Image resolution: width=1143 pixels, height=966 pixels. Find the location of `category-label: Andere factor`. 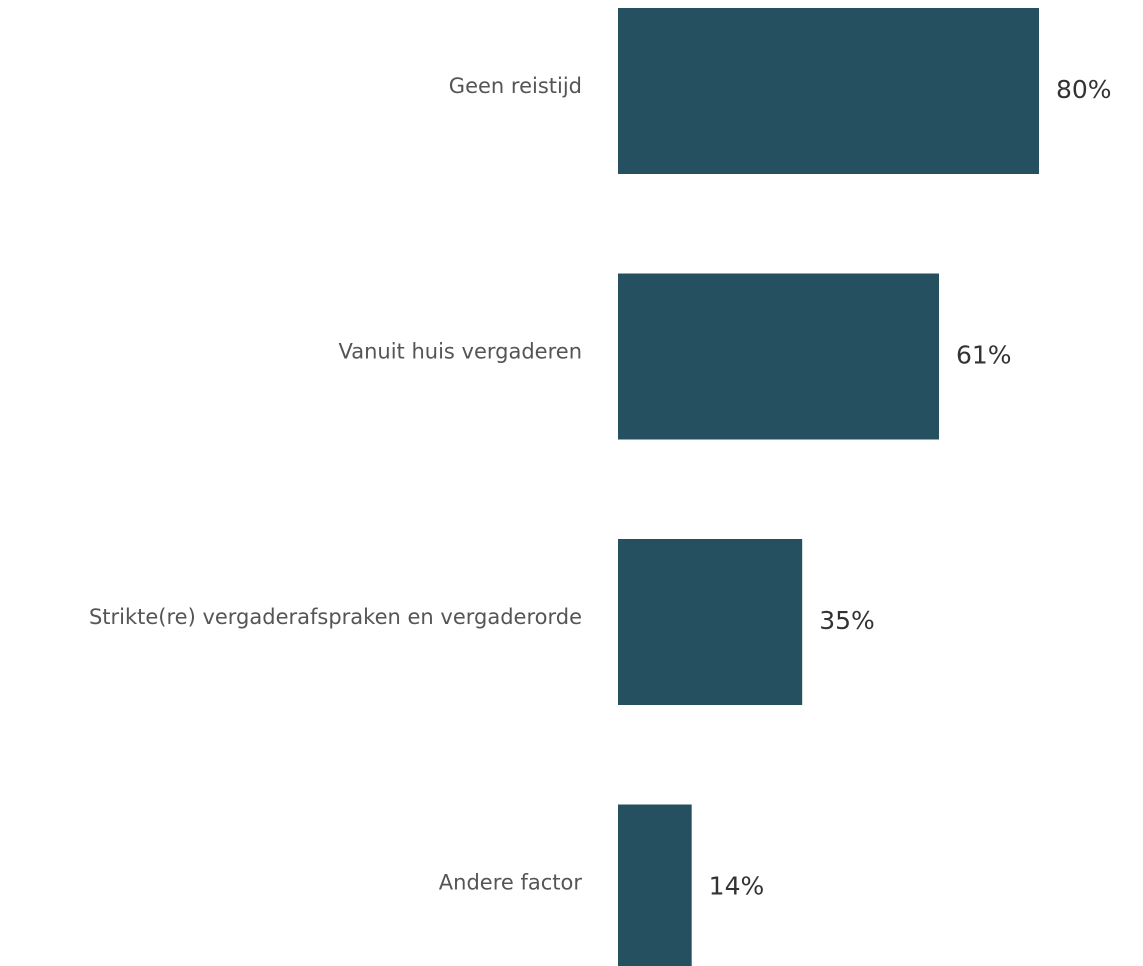

category-label: Andere factor is located at coordinates (511, 883).